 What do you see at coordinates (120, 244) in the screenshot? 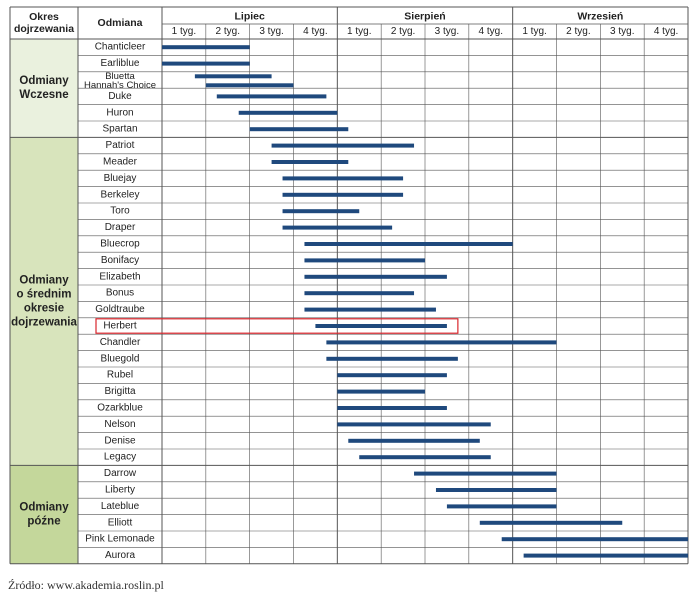
I see `variety-label: Bluecrop` at bounding box center [120, 244].